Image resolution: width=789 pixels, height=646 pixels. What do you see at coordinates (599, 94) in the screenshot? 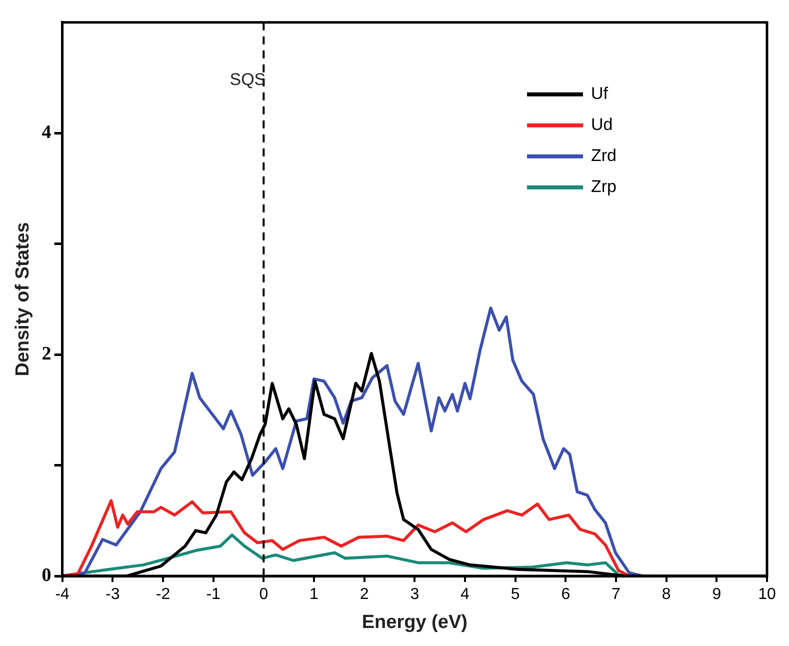
I see `legend-label: Uf` at bounding box center [599, 94].